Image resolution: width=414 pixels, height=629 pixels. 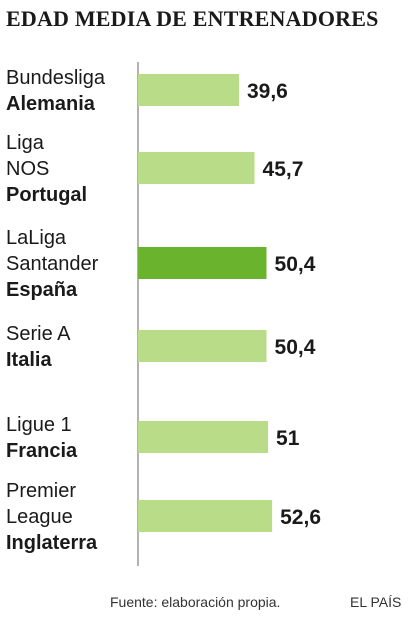 I want to click on bar-italia, so click(x=202, y=346).